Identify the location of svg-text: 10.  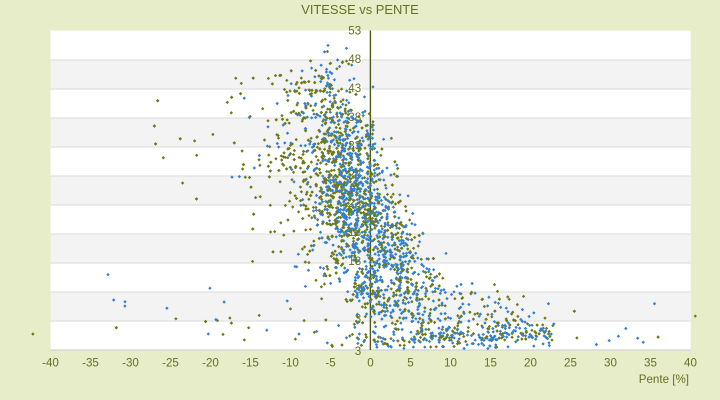
(450, 363).